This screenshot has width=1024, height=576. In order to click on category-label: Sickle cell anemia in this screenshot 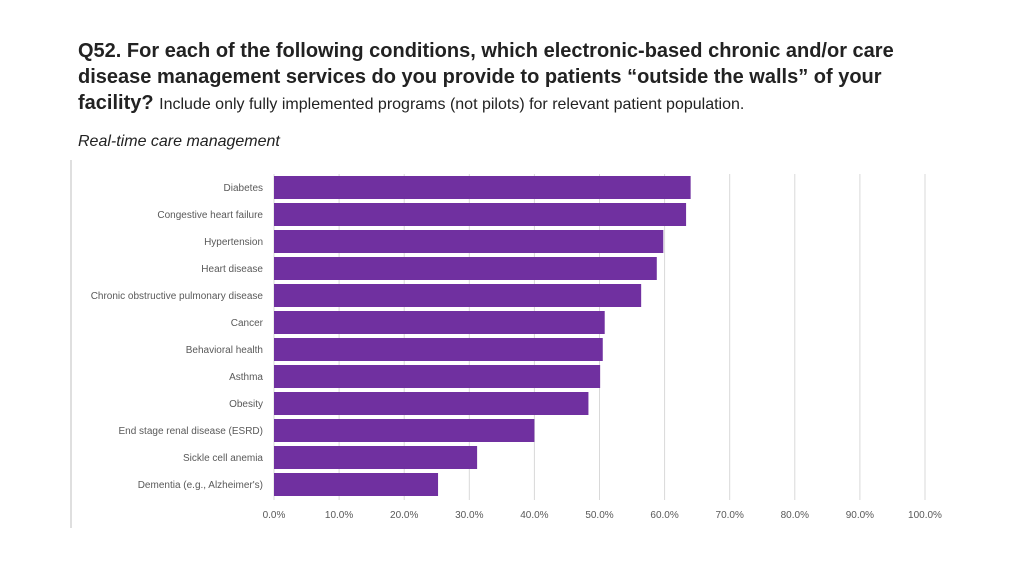, I will do `click(223, 458)`.